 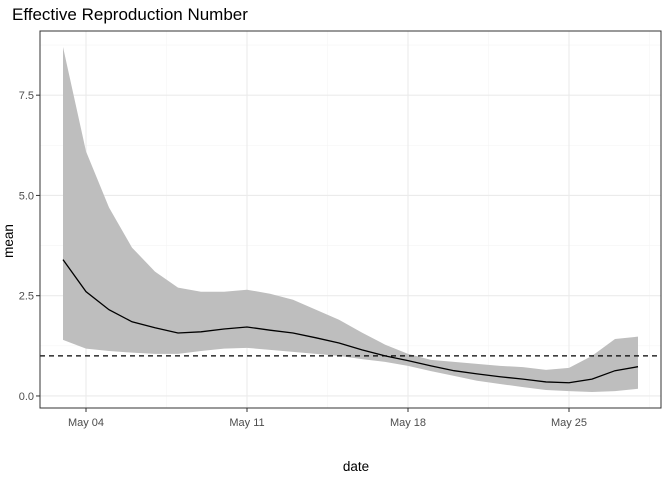 I want to click on y-tick-label: 7.5, so click(x=26, y=96).